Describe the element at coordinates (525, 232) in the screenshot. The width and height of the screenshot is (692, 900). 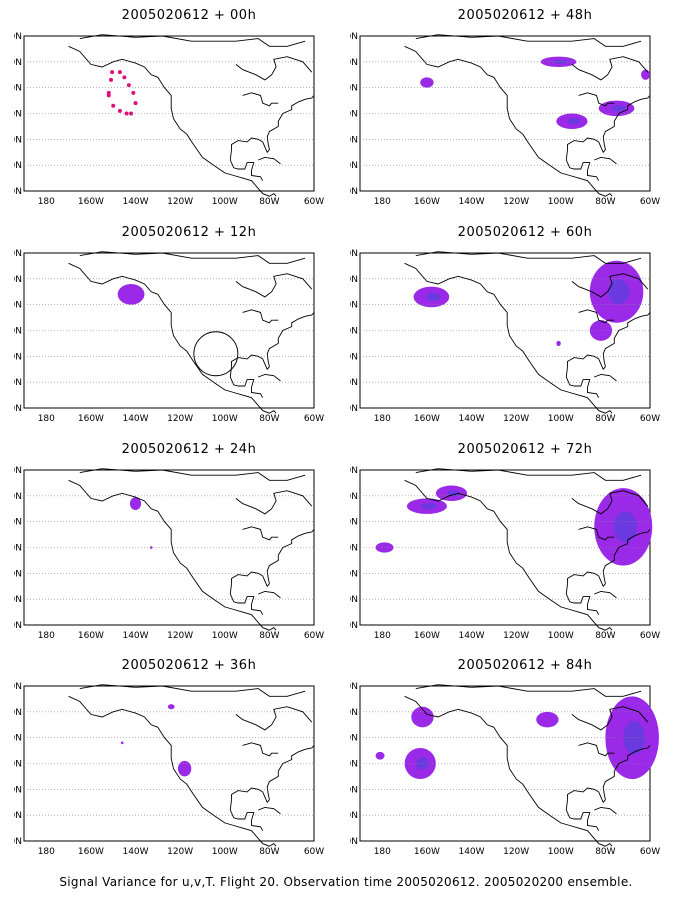
I see `panel-title: 2005020612 + 60h` at that location.